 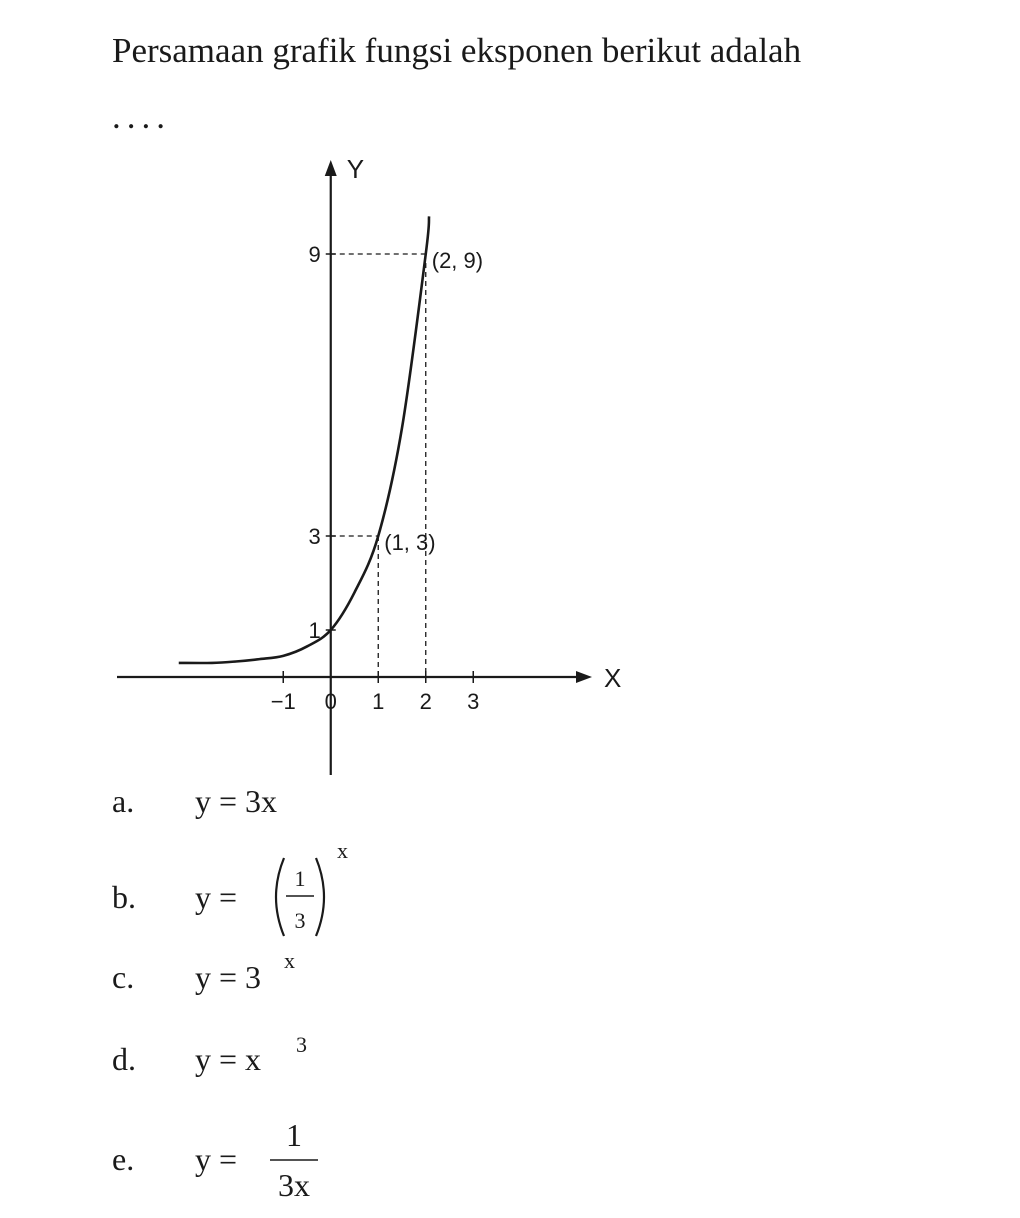 What do you see at coordinates (228, 977) in the screenshot?
I see `option-formula: y = 3` at bounding box center [228, 977].